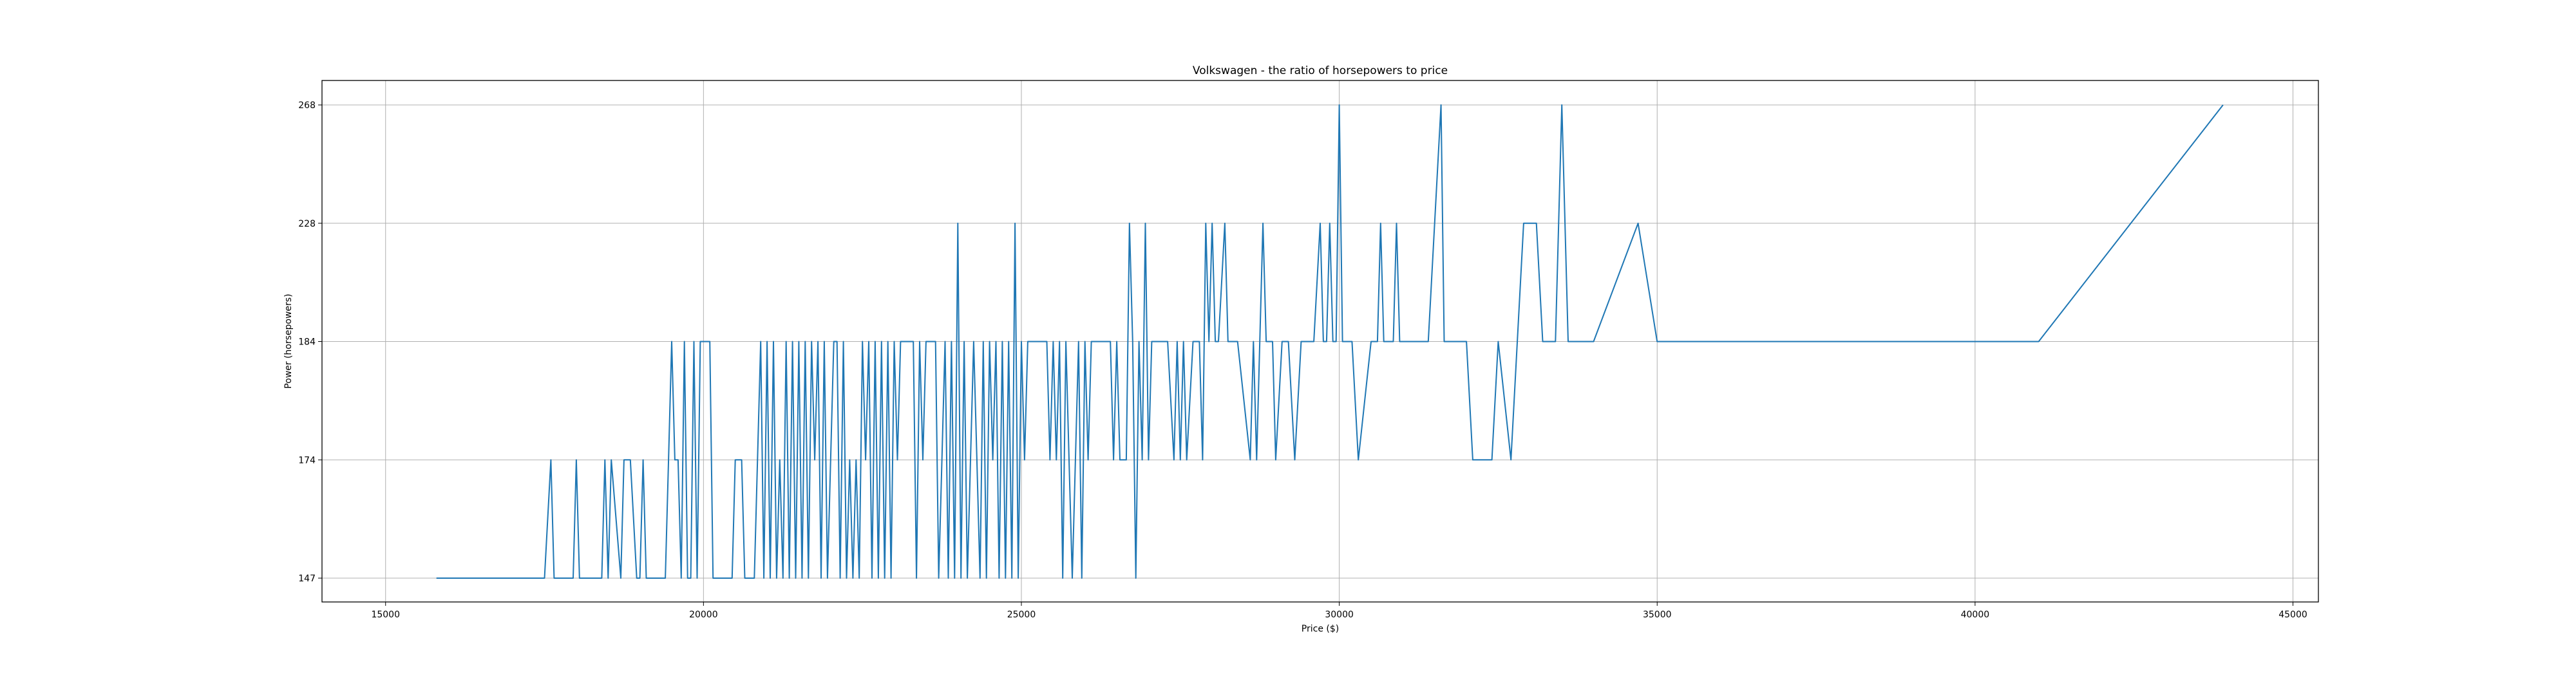 The width and height of the screenshot is (2576, 676). What do you see at coordinates (307, 224) in the screenshot?
I see `y-tick-label: 228` at bounding box center [307, 224].